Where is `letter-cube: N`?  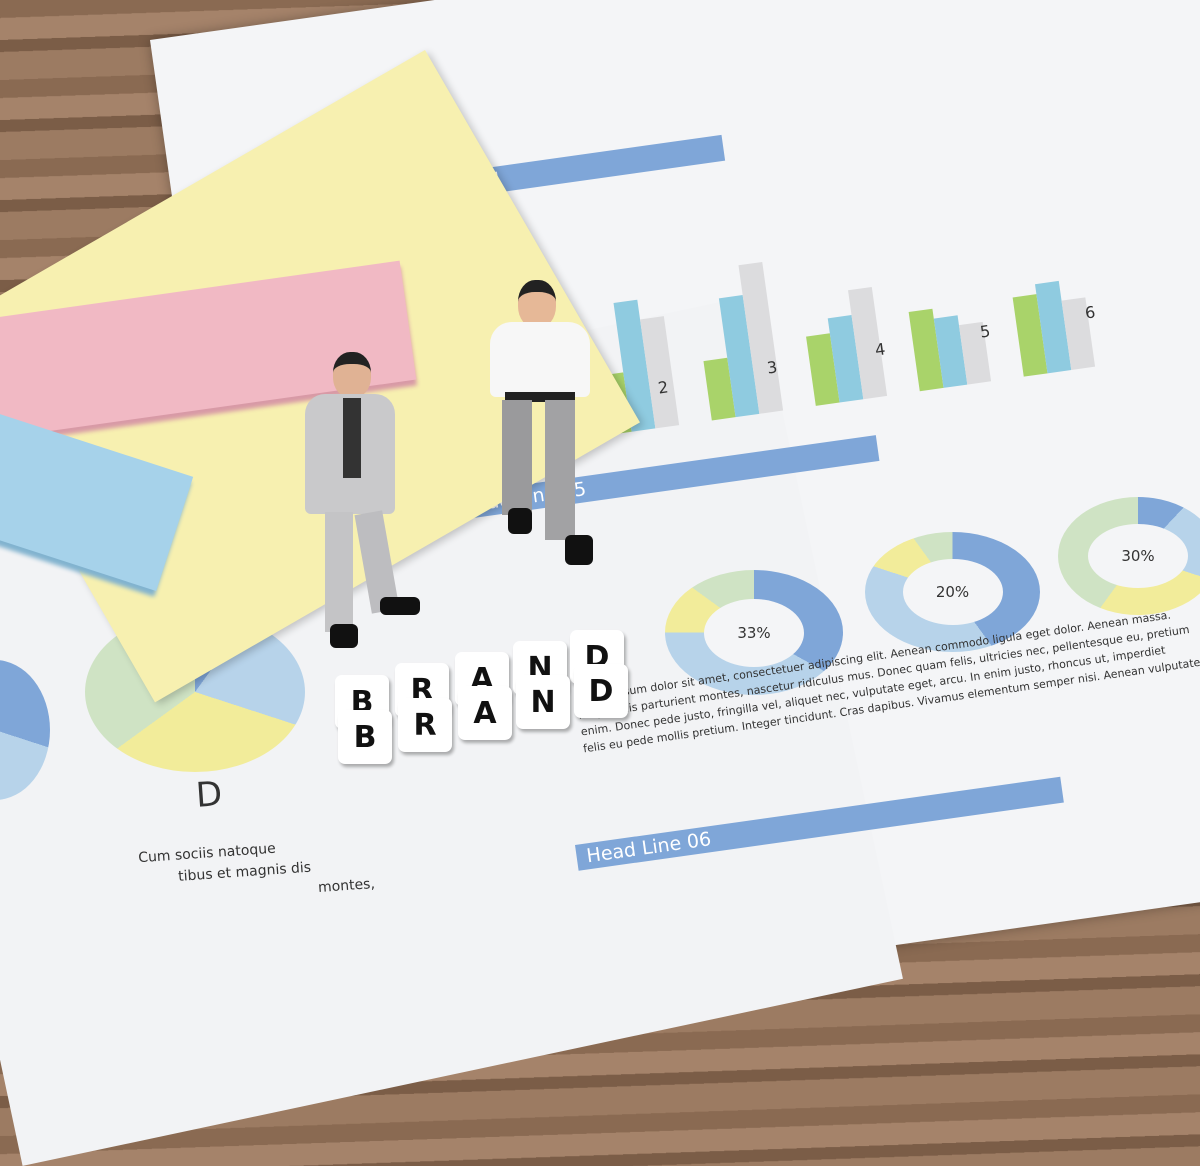
letter-cube: N is located at coordinates (543, 702).